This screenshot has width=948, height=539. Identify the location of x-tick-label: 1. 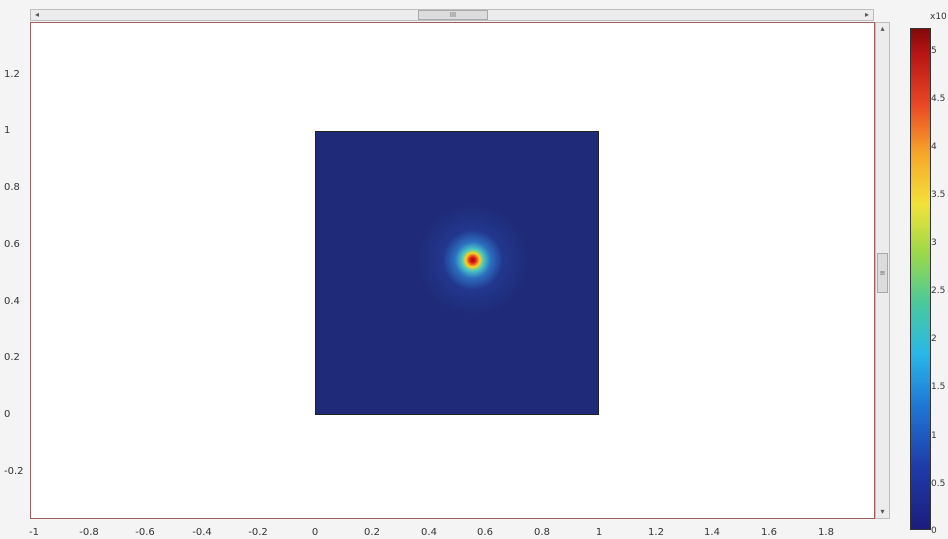
(599, 532).